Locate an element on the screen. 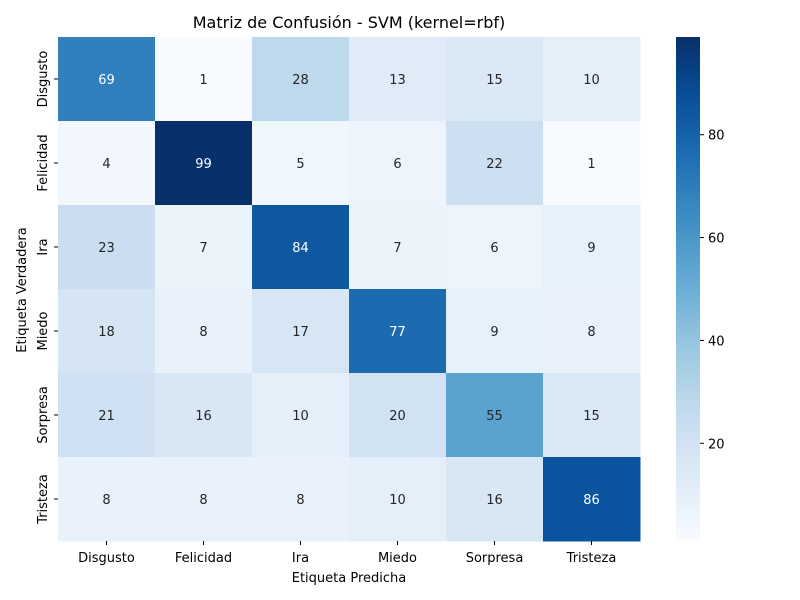 The height and width of the screenshot is (600, 800). x-axis-label: Etiqueta Predicha is located at coordinates (349, 578).